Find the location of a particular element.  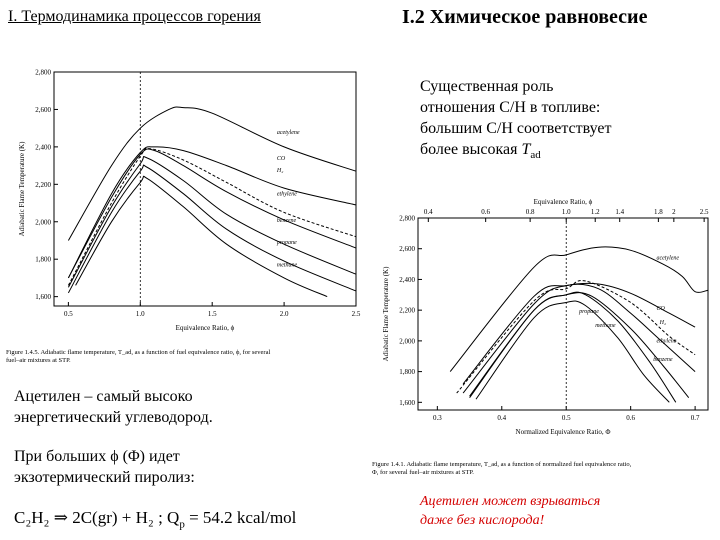

x-tick-label: 2.5 is located at coordinates (356, 314).